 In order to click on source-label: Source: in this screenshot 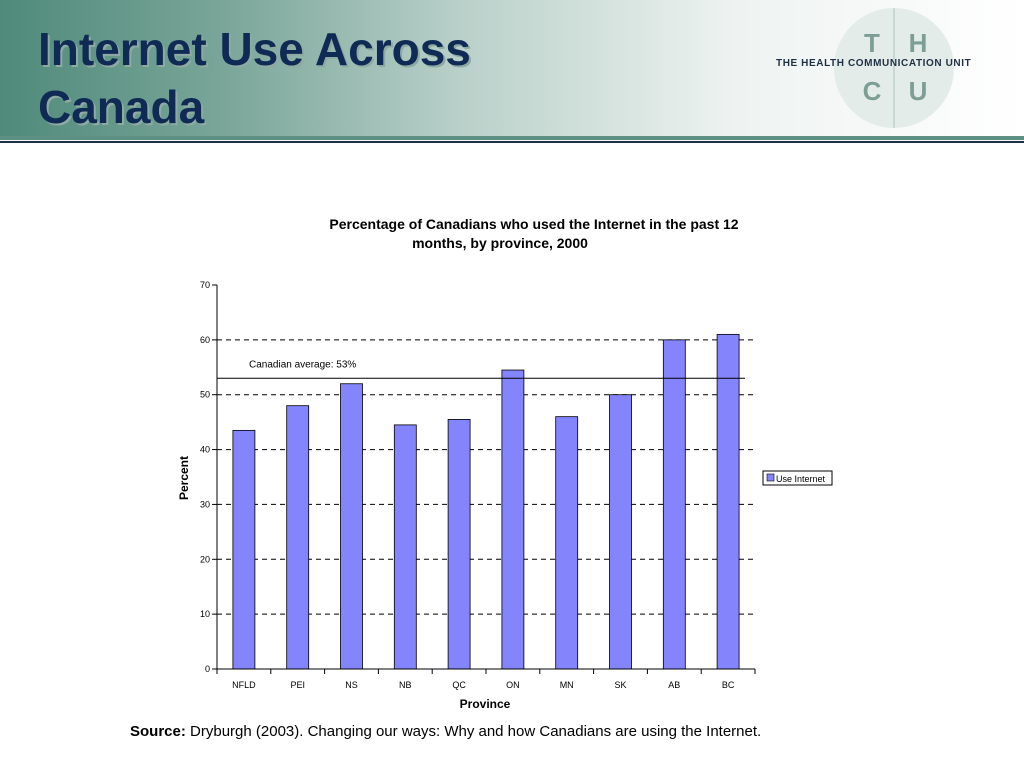, I will do `click(158, 731)`.